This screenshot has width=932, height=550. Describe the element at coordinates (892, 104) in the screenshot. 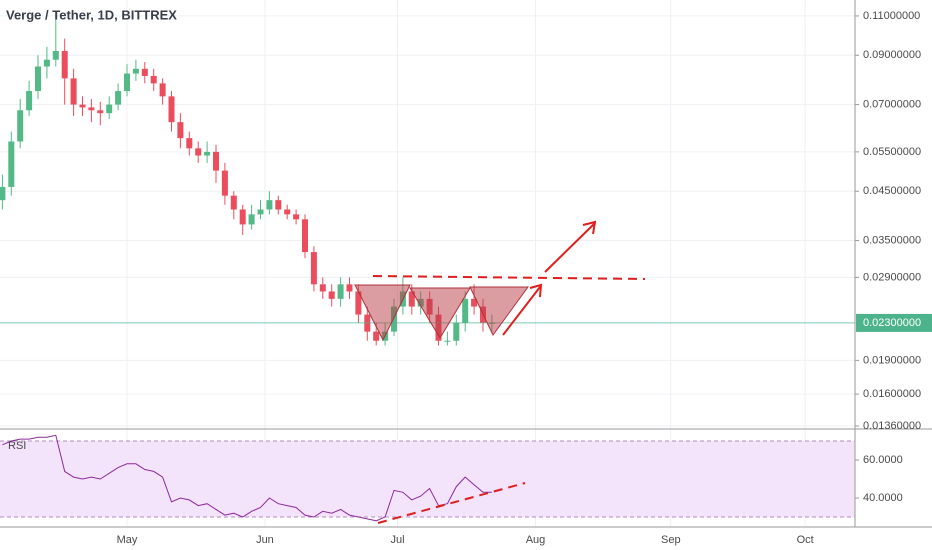

I see `y-tick-label: 0.07000000` at that location.